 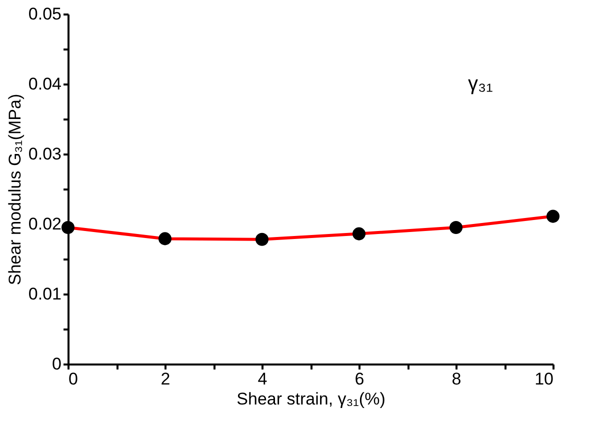 What do you see at coordinates (457, 379) in the screenshot?
I see `x-tick-label: 8` at bounding box center [457, 379].